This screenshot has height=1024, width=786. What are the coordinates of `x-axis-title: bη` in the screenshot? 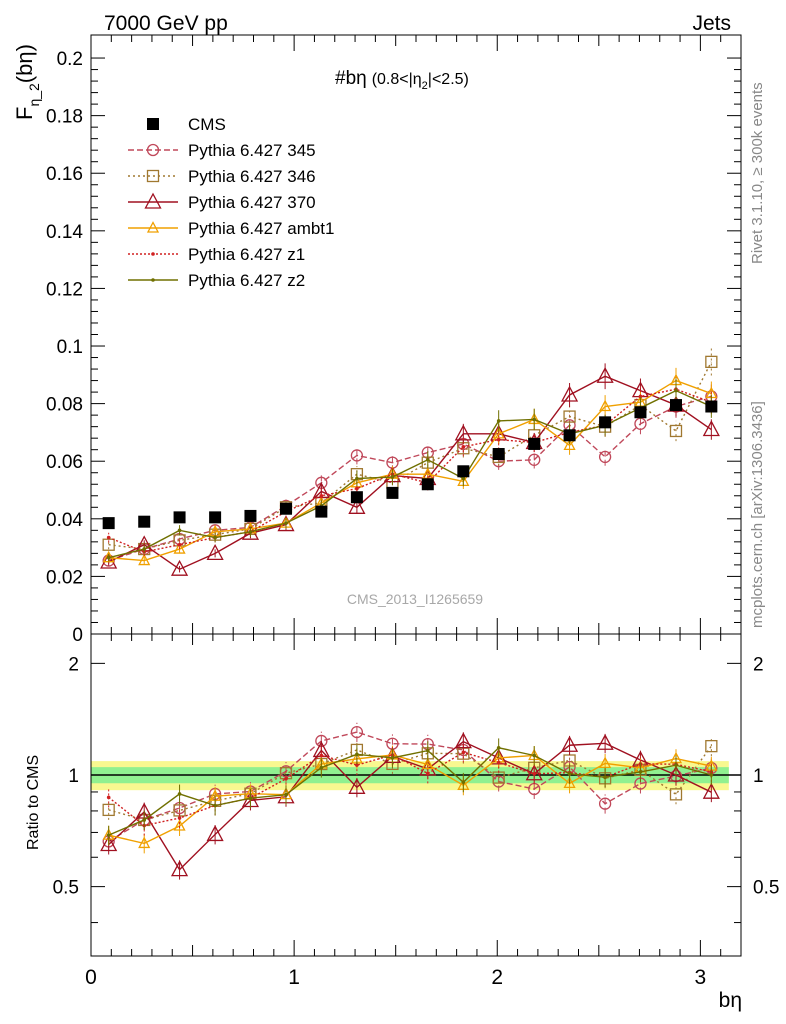 It's located at (730, 1000).